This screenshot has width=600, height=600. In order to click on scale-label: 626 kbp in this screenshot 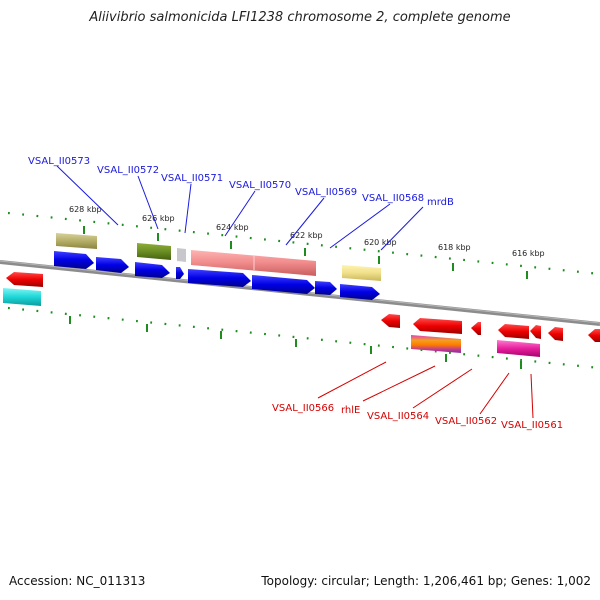, I will do `click(158, 218)`.